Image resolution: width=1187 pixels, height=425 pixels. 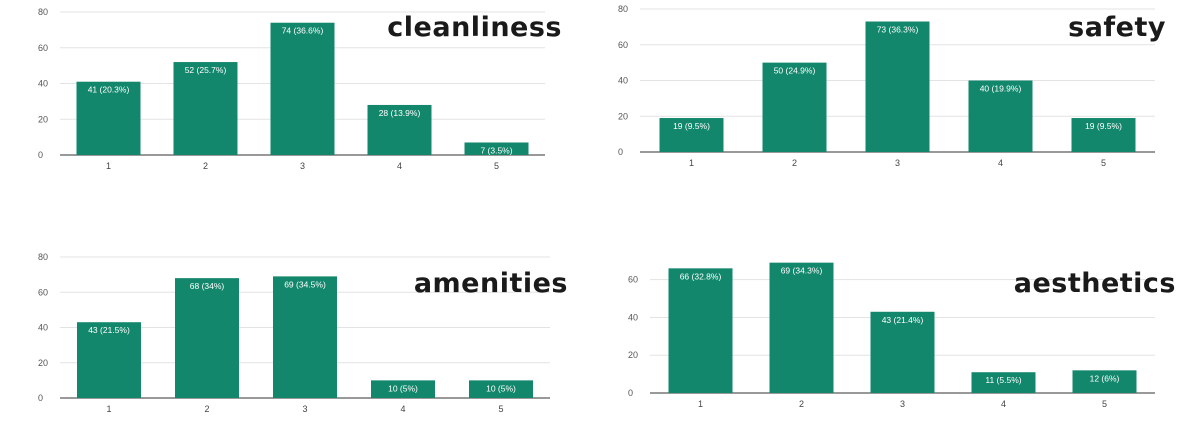 I want to click on bar-data-label: 52 (25.7%), so click(x=206, y=70).